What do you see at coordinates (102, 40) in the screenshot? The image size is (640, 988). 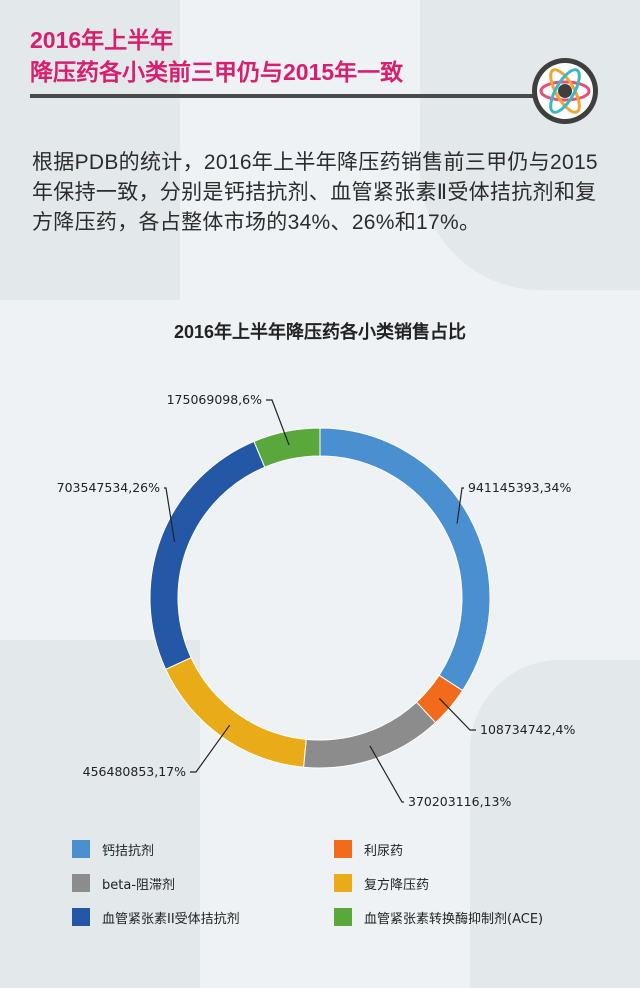 I see `title-line-1: 2016年上半年` at bounding box center [102, 40].